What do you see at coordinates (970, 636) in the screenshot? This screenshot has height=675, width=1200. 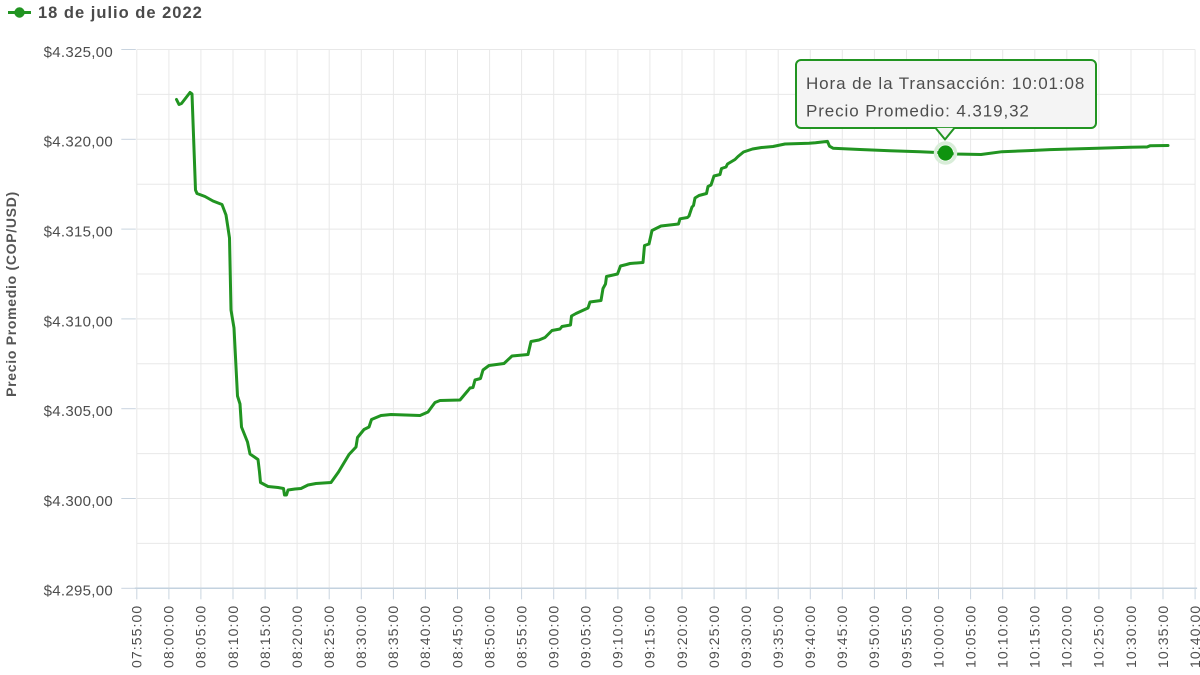 I see `svg-text: 10:05:00` at bounding box center [970, 636].